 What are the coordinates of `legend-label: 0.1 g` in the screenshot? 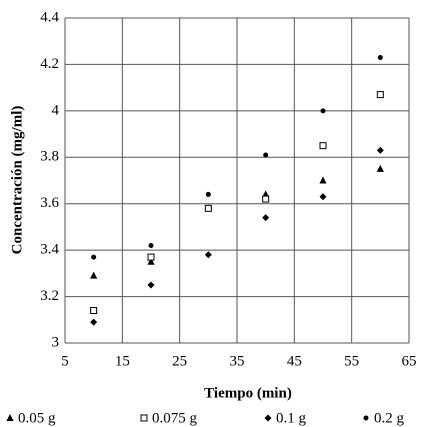 It's located at (291, 418).